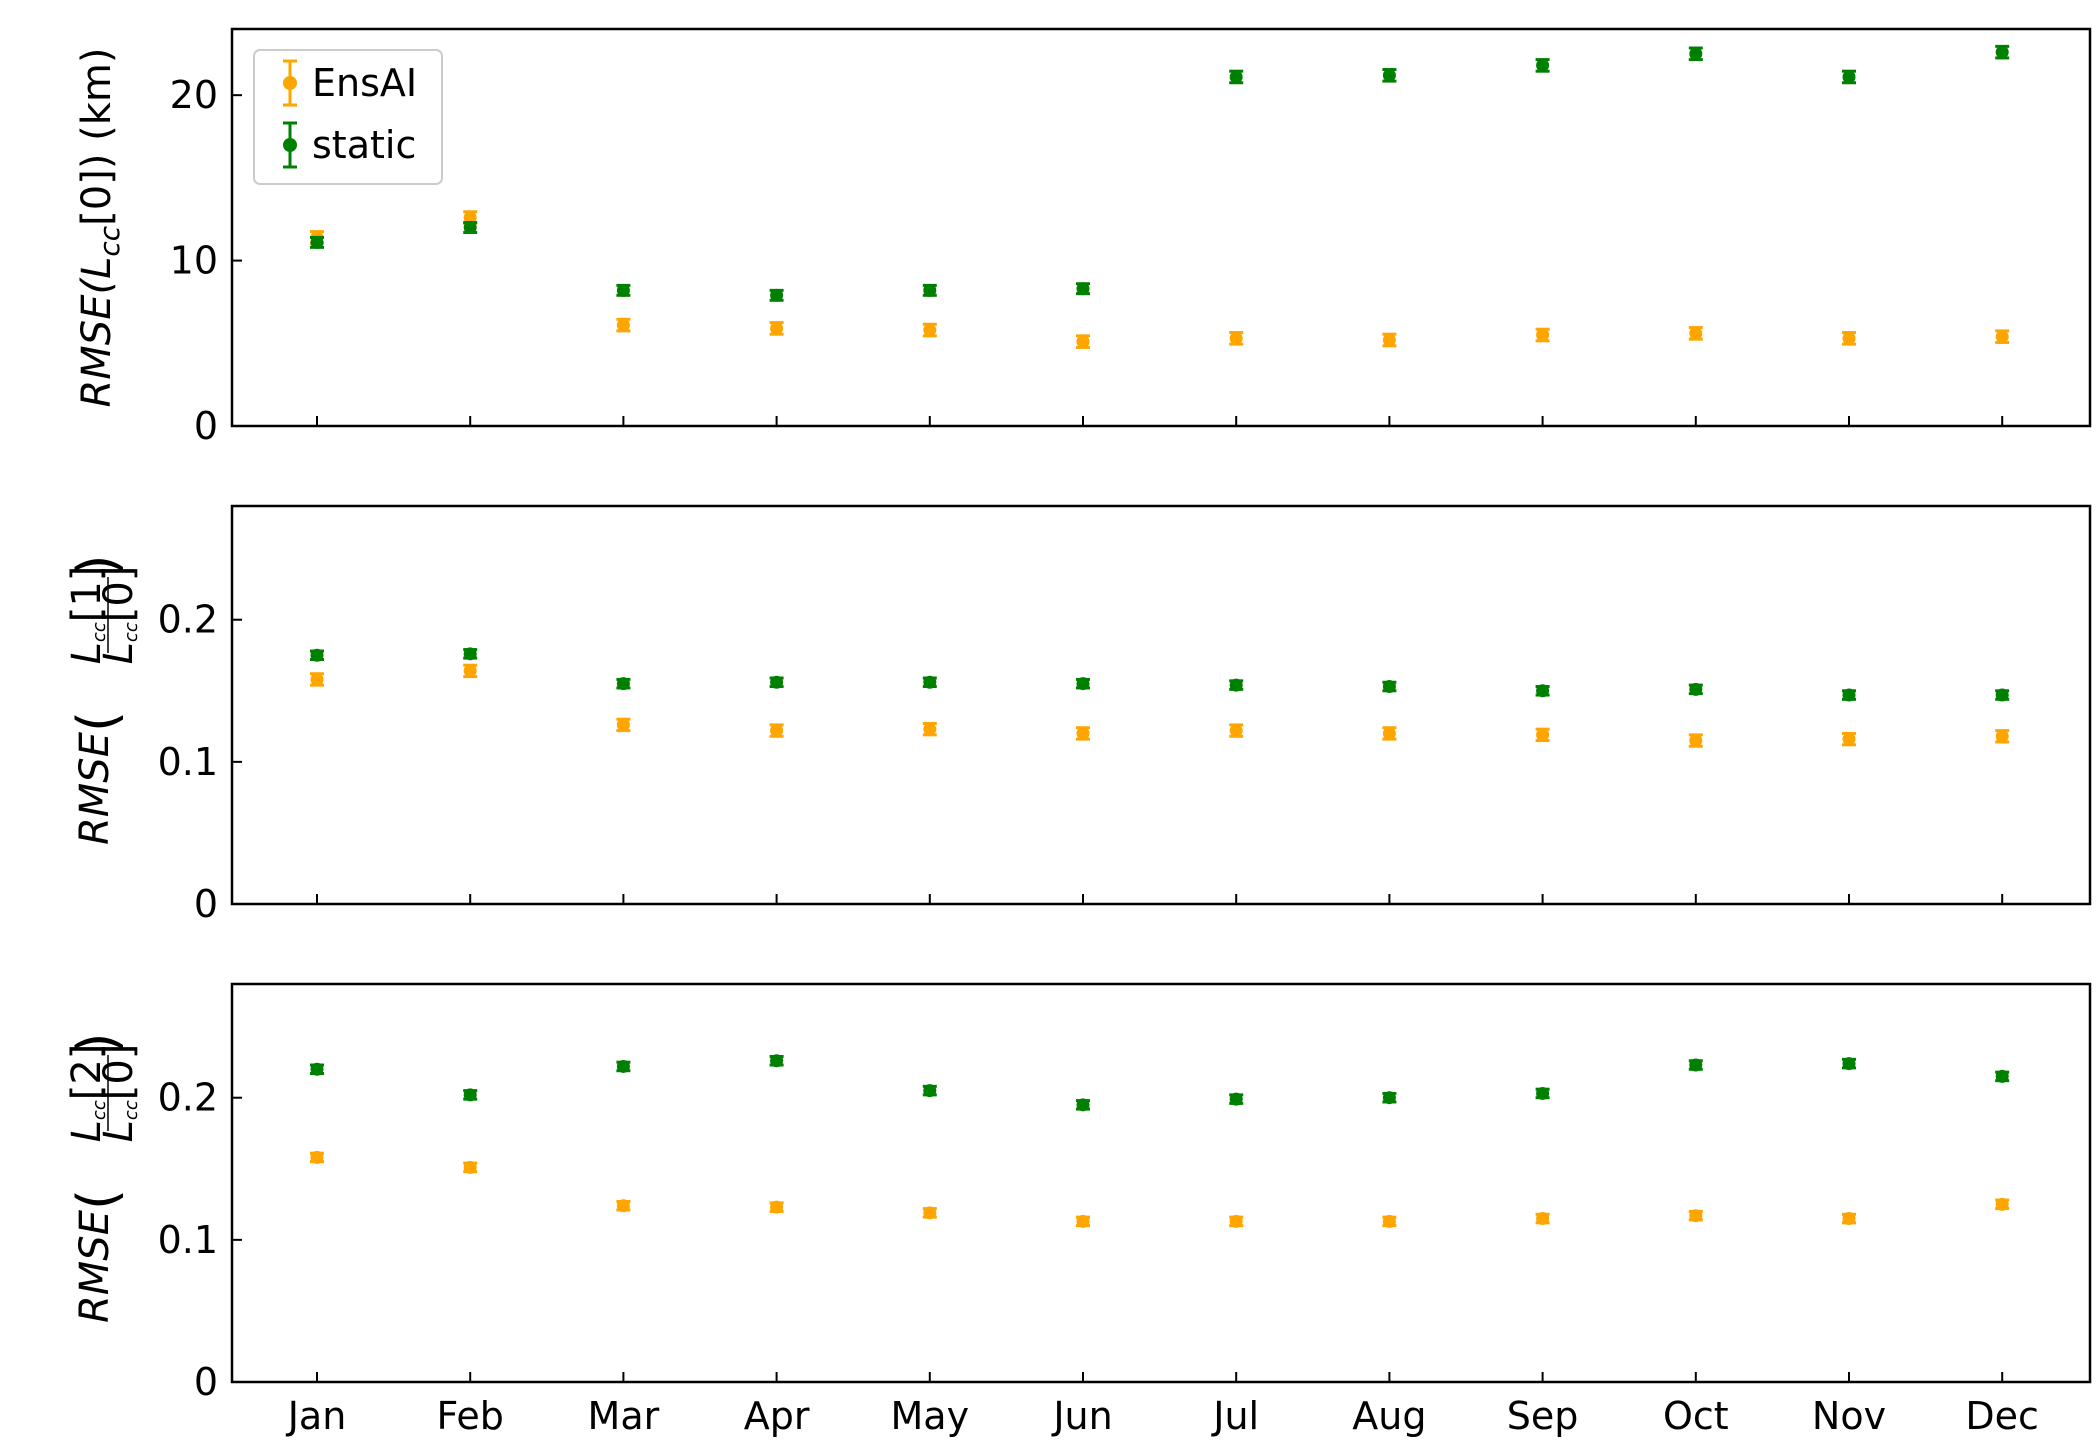 This screenshot has width=2100, height=1444. I want to click on ylabel-paren-open: (, so click(97, 721).